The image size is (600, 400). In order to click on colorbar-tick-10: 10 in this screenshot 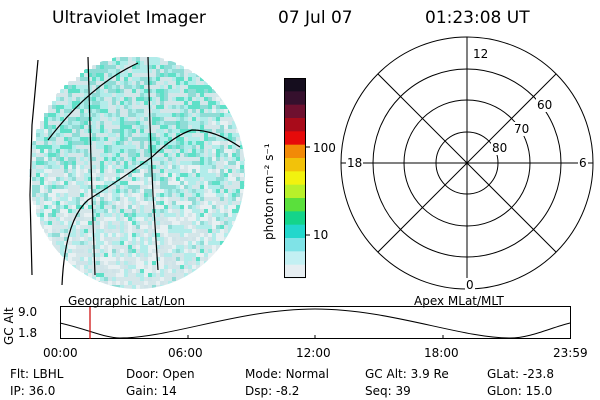, I will do `click(321, 235)`.